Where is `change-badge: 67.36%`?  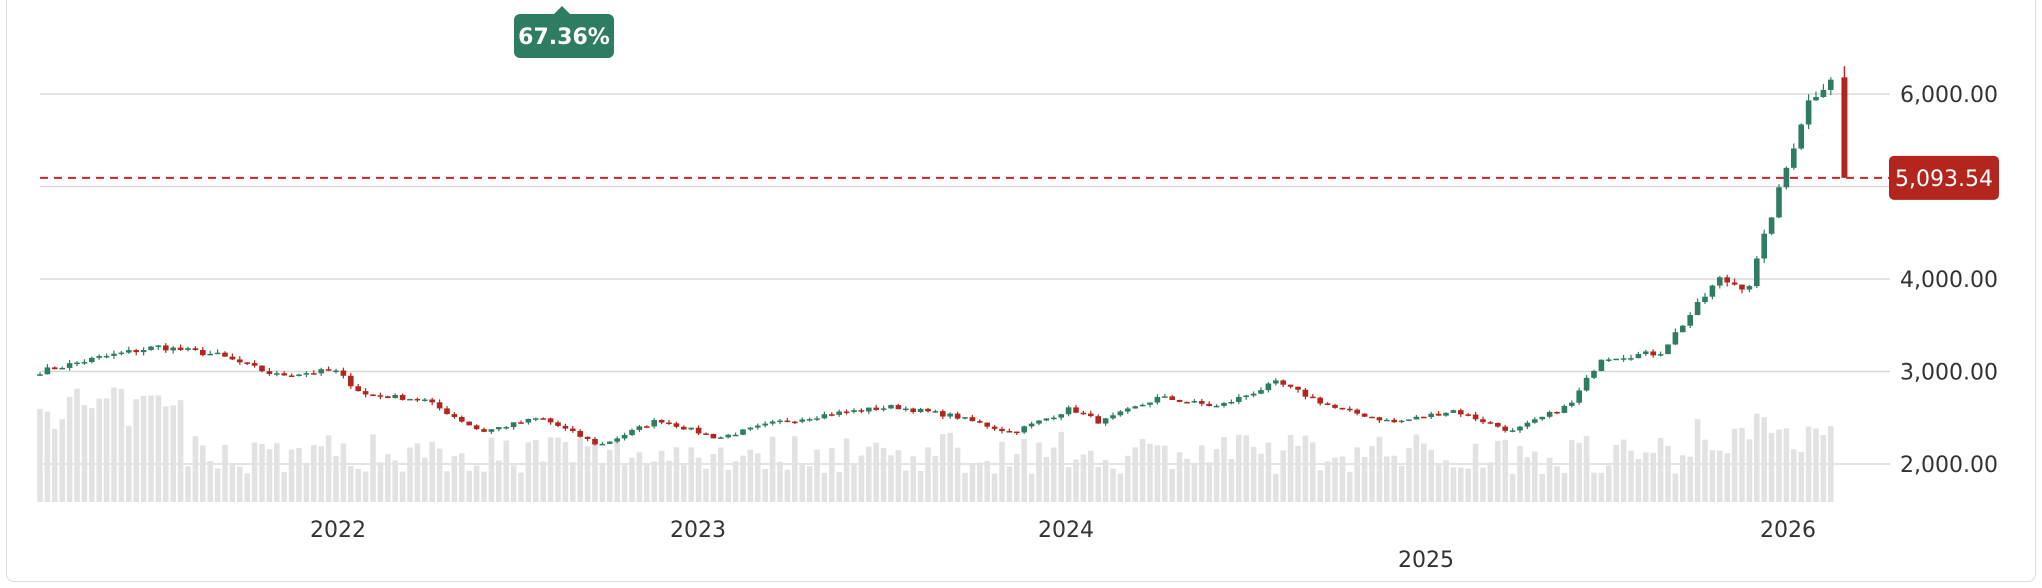
change-badge: 67.36% is located at coordinates (564, 32).